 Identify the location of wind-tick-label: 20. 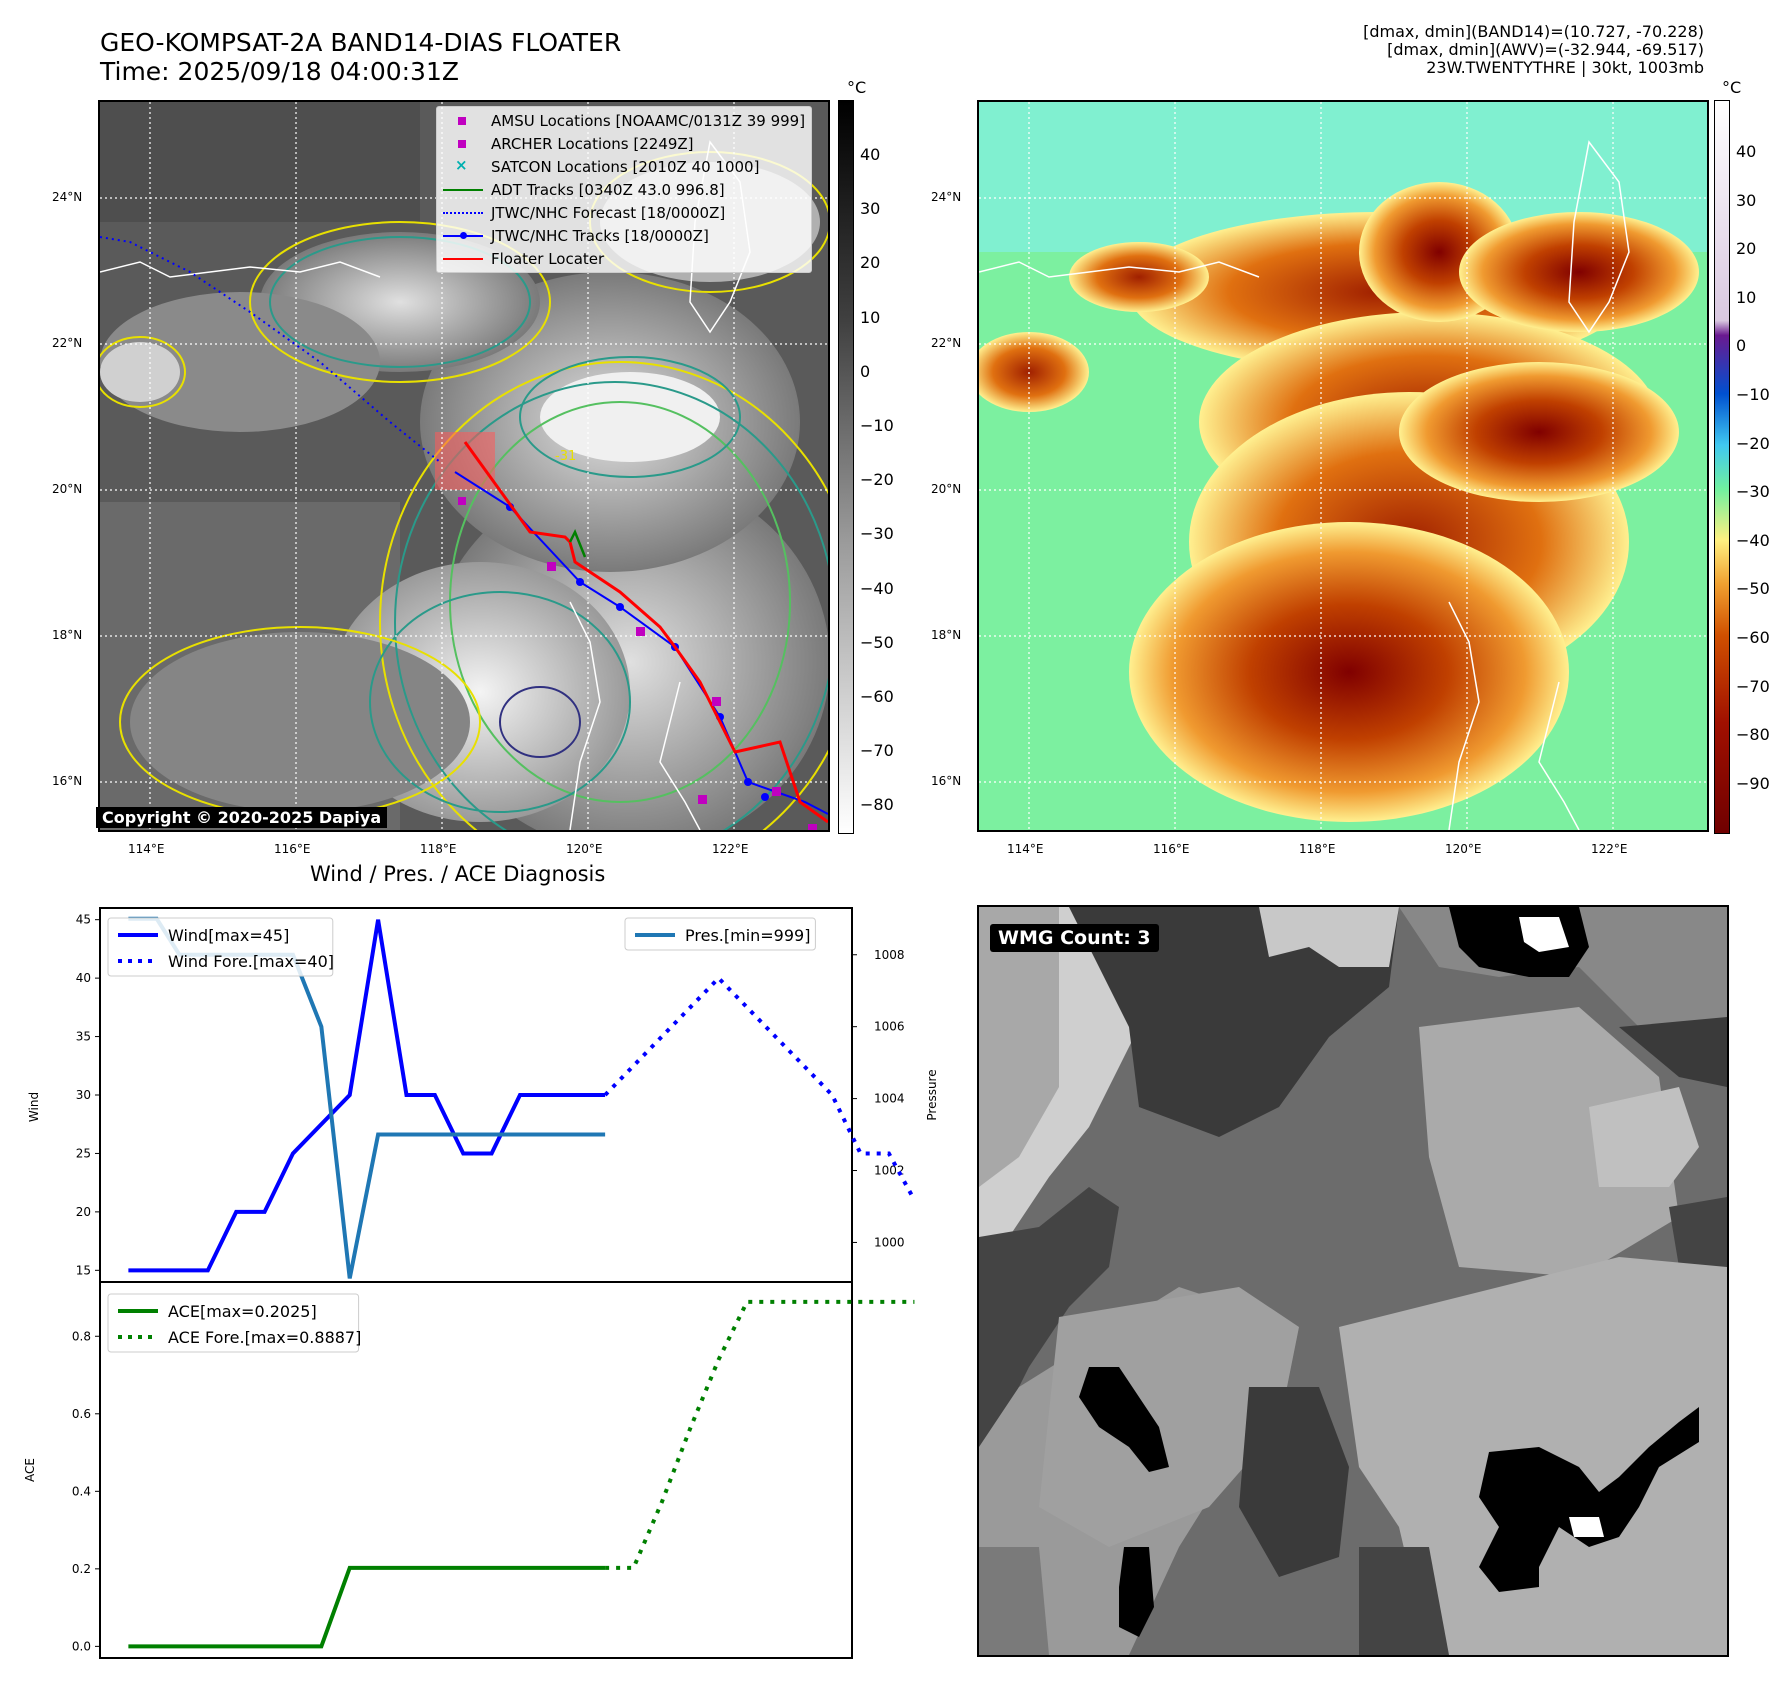
(83, 1212).